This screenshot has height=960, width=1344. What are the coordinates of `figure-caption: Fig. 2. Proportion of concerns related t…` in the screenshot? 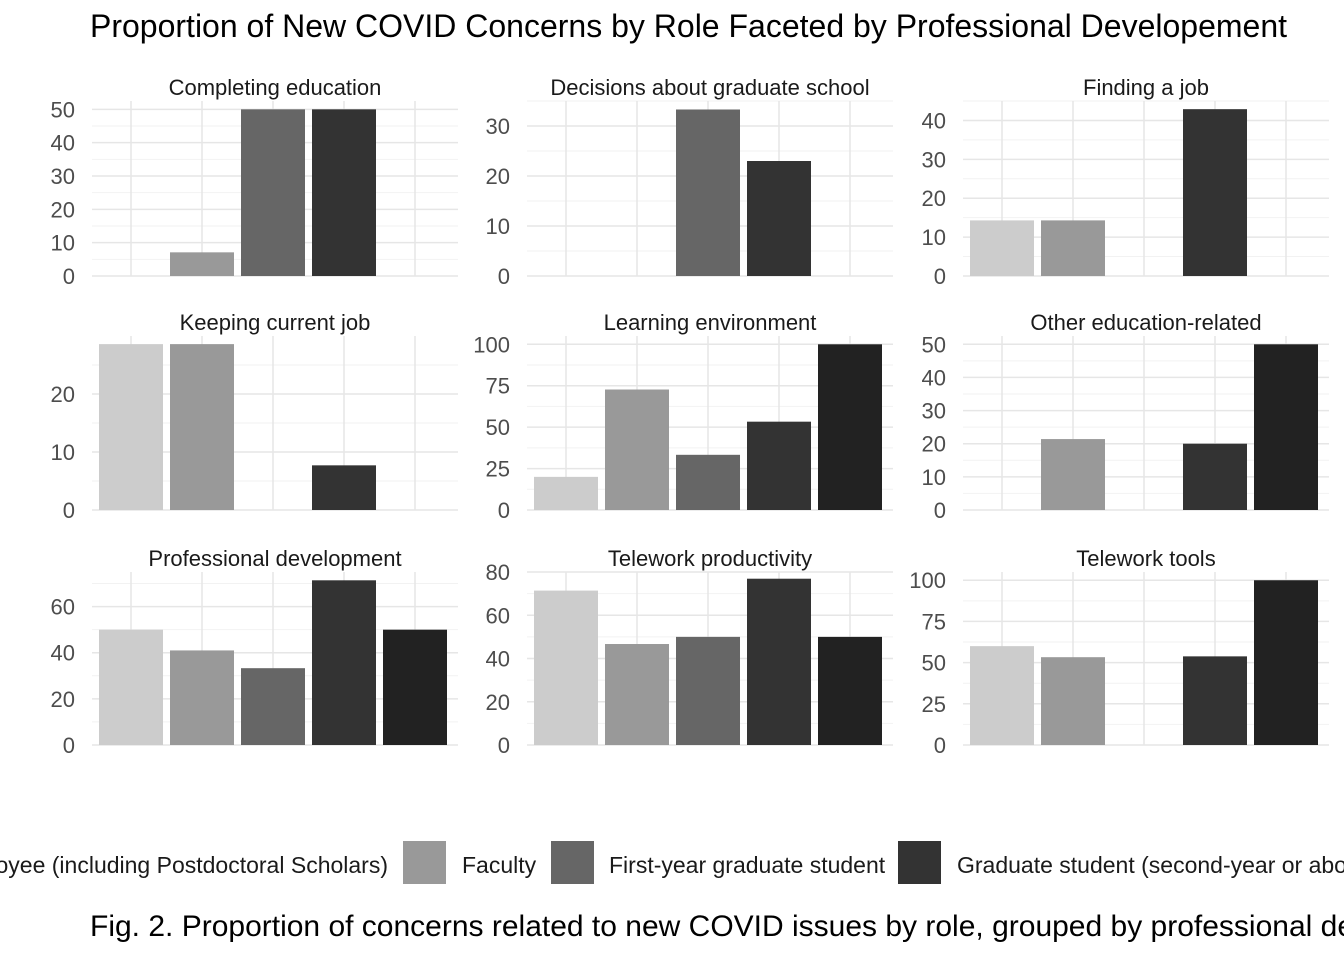 It's located at (717, 926).